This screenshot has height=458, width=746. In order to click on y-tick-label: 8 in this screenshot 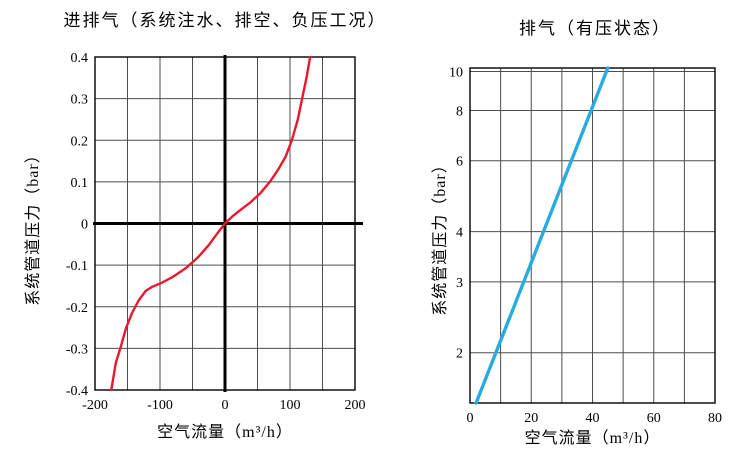, I will do `click(459, 111)`.